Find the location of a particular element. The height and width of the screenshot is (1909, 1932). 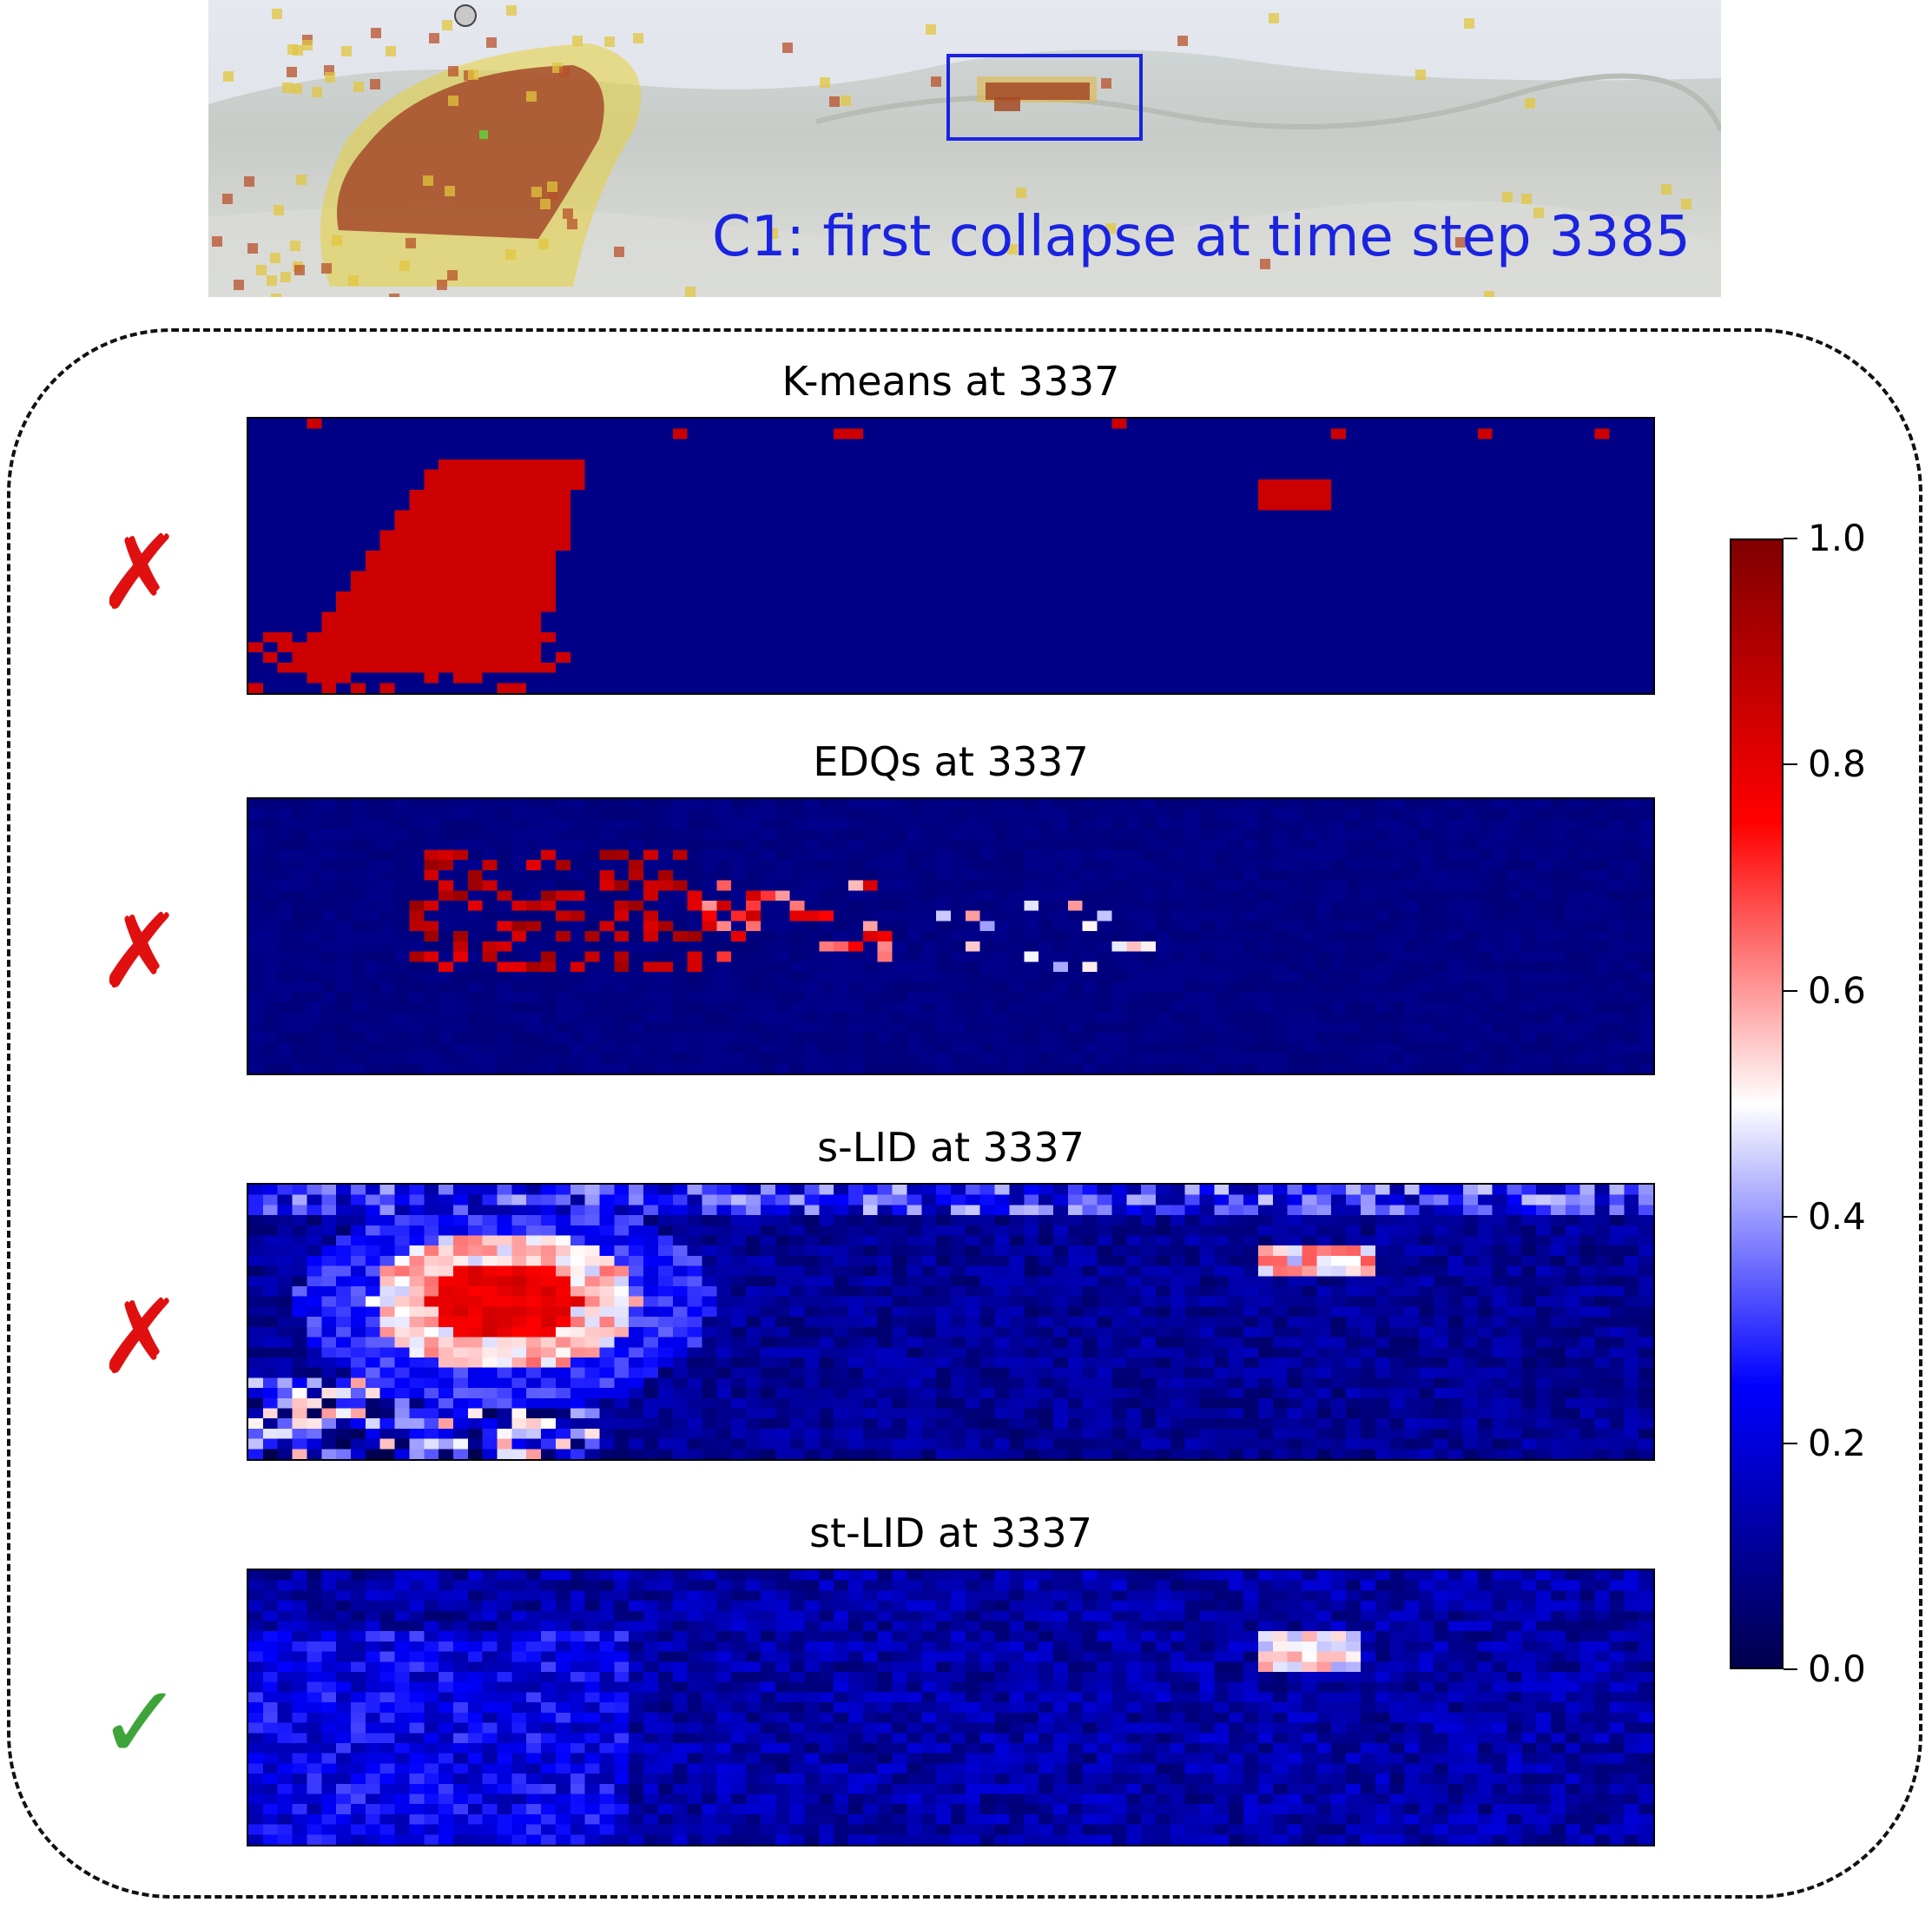

collapse-photo: C1: first collapse at time step 3385 is located at coordinates (964, 148).